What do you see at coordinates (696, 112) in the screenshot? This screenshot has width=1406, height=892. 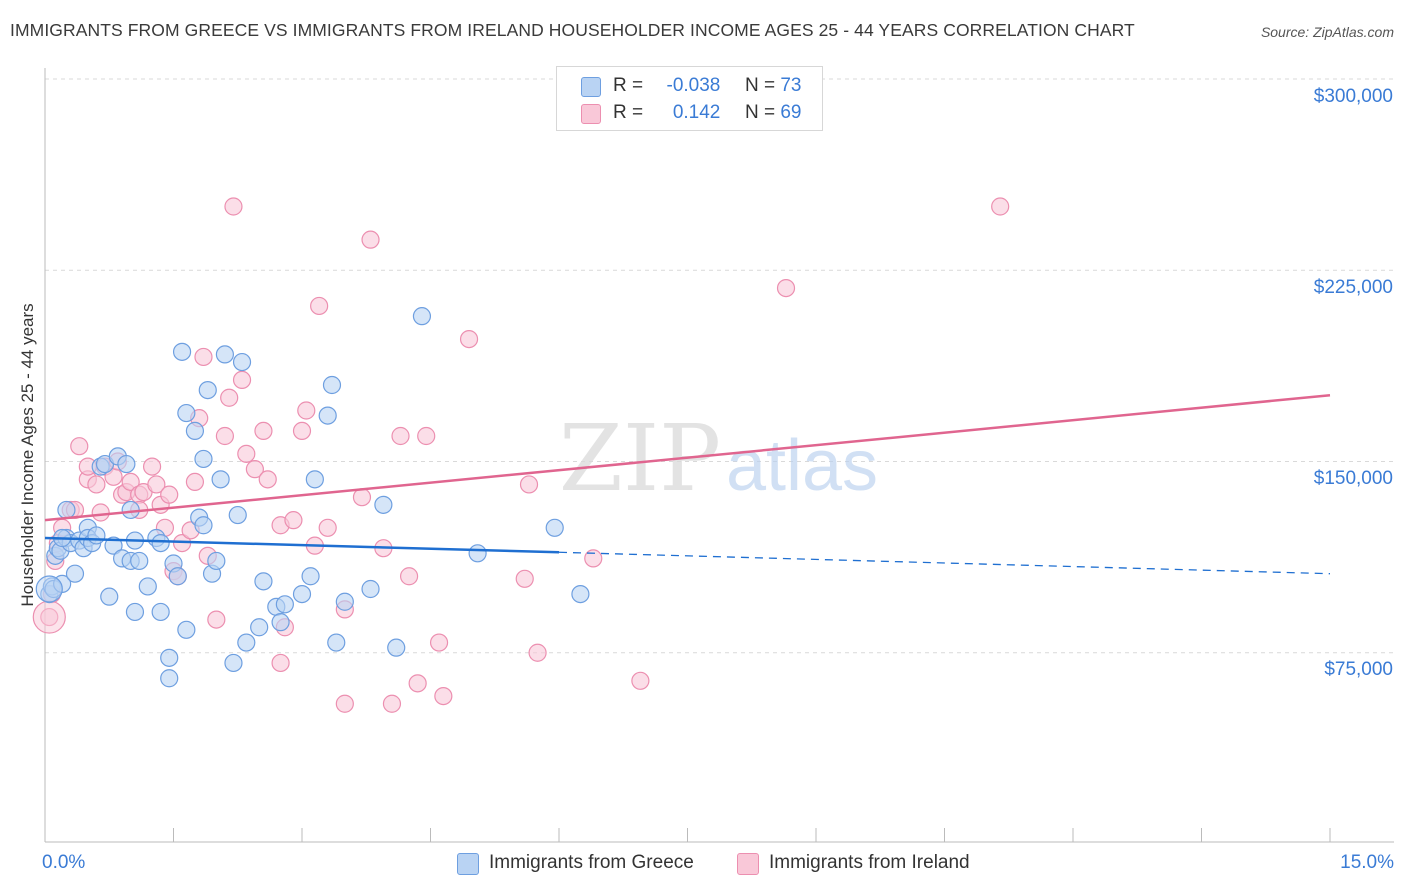 I see `legend-r-value: 0.142` at bounding box center [696, 112].